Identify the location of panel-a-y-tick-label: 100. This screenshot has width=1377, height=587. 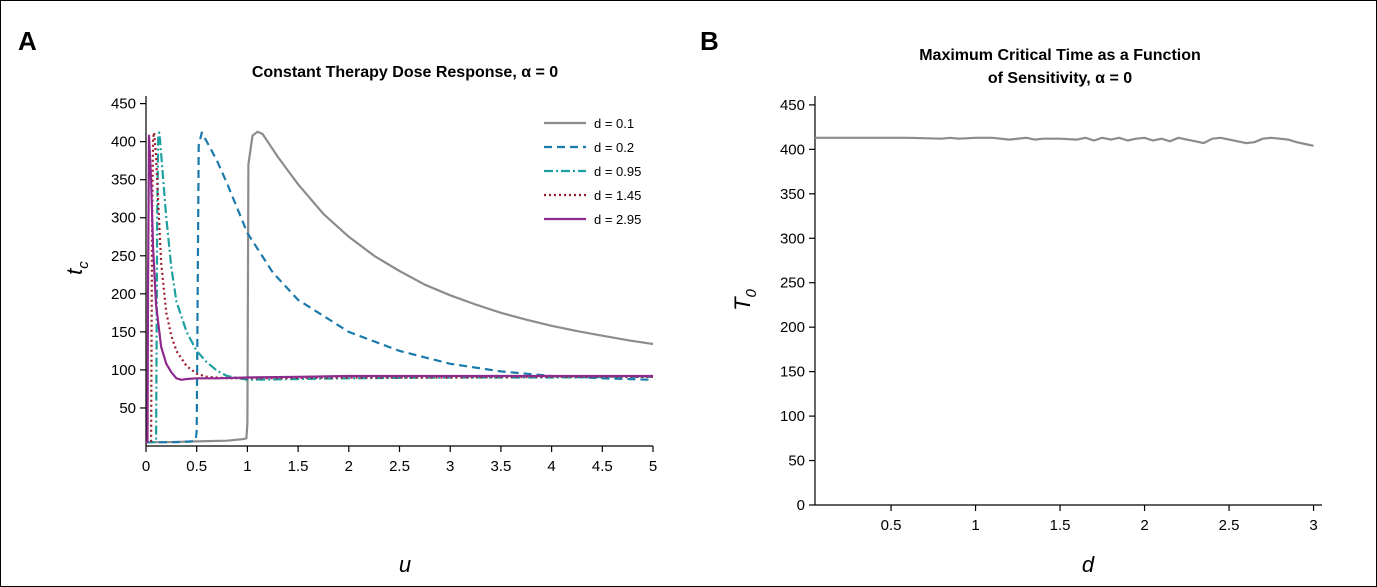
(123, 370).